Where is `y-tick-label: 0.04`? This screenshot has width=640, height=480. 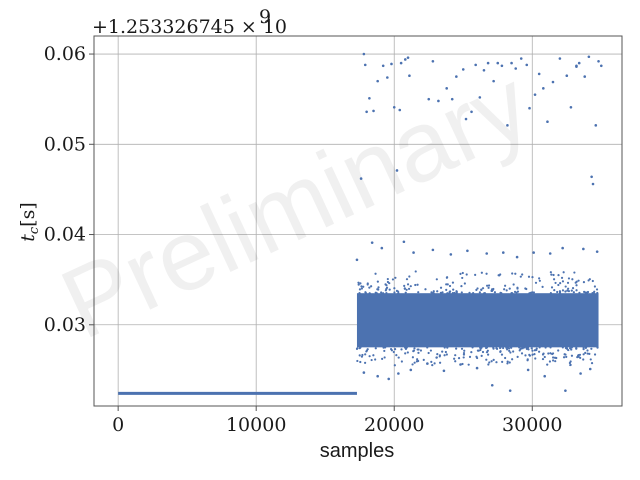
y-tick-label: 0.04 is located at coordinates (65, 235).